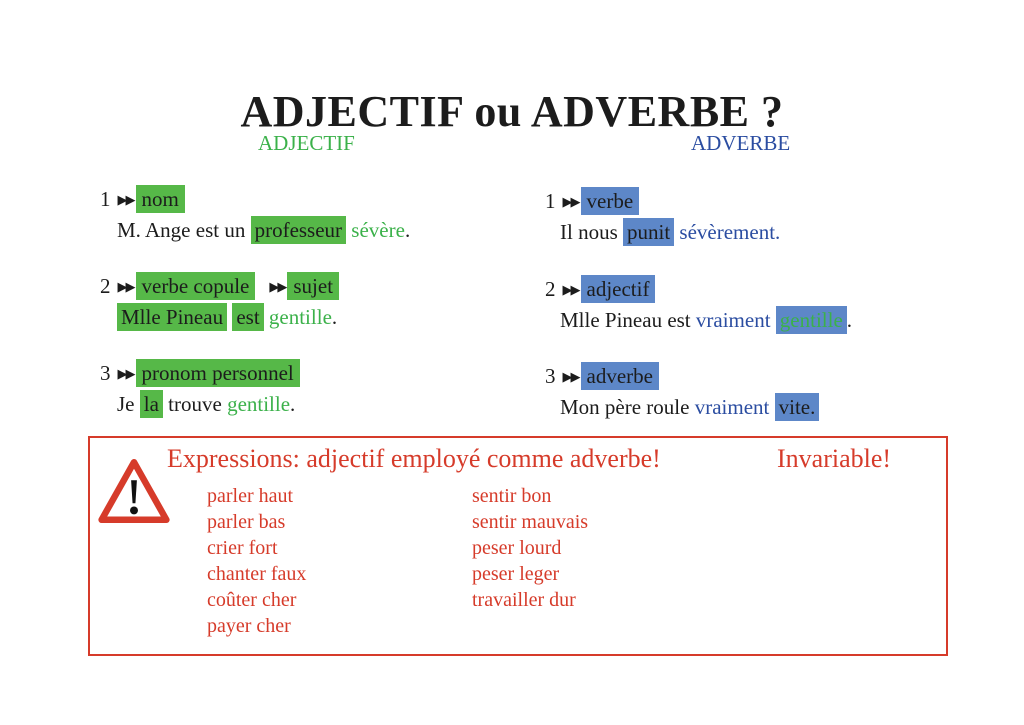 The image size is (1024, 725). Describe the element at coordinates (298, 230) in the screenshot. I see `text-segment-highlight: professeur` at that location.